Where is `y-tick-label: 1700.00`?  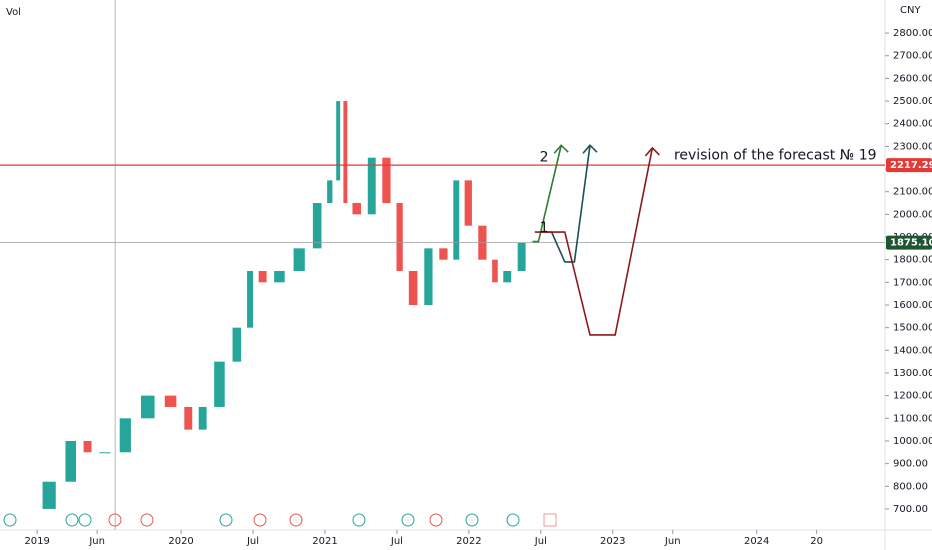 y-tick-label: 1700.00 is located at coordinates (912, 282).